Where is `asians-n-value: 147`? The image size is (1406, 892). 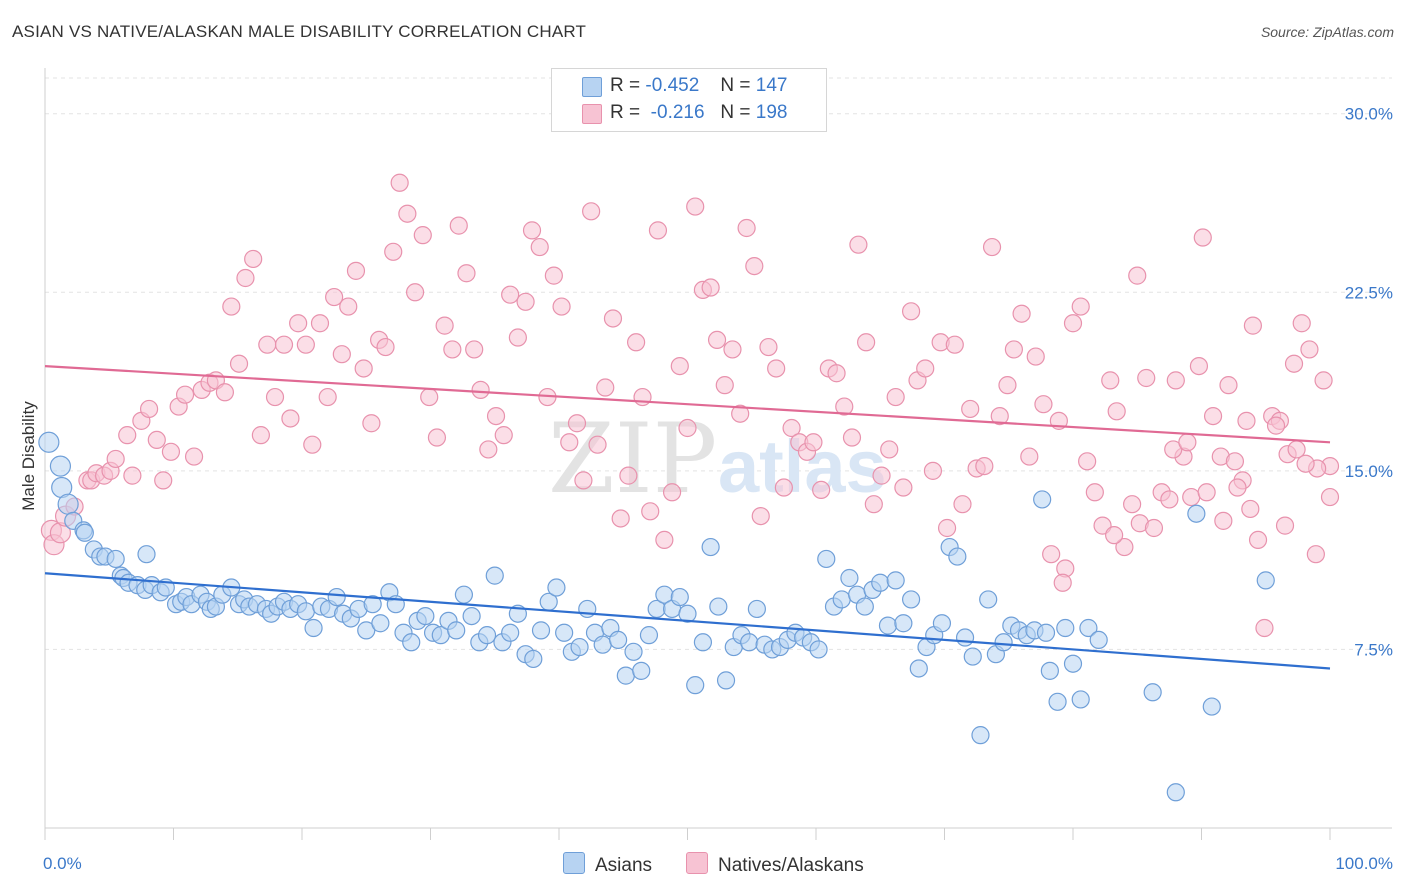 asians-n-value: 147 is located at coordinates (771, 85).